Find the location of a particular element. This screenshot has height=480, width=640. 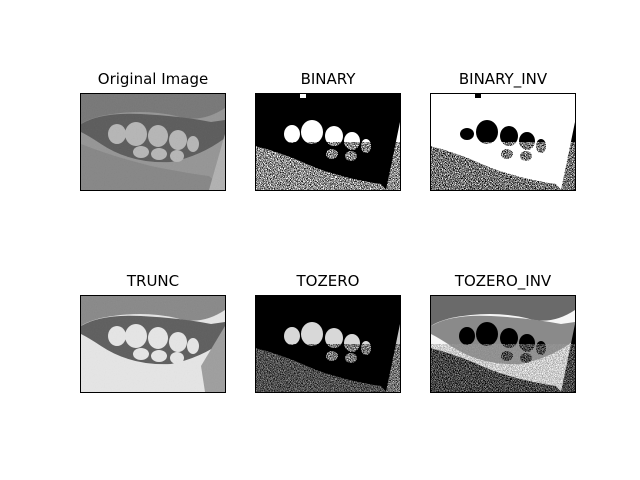

image-tozero is located at coordinates (328, 344).